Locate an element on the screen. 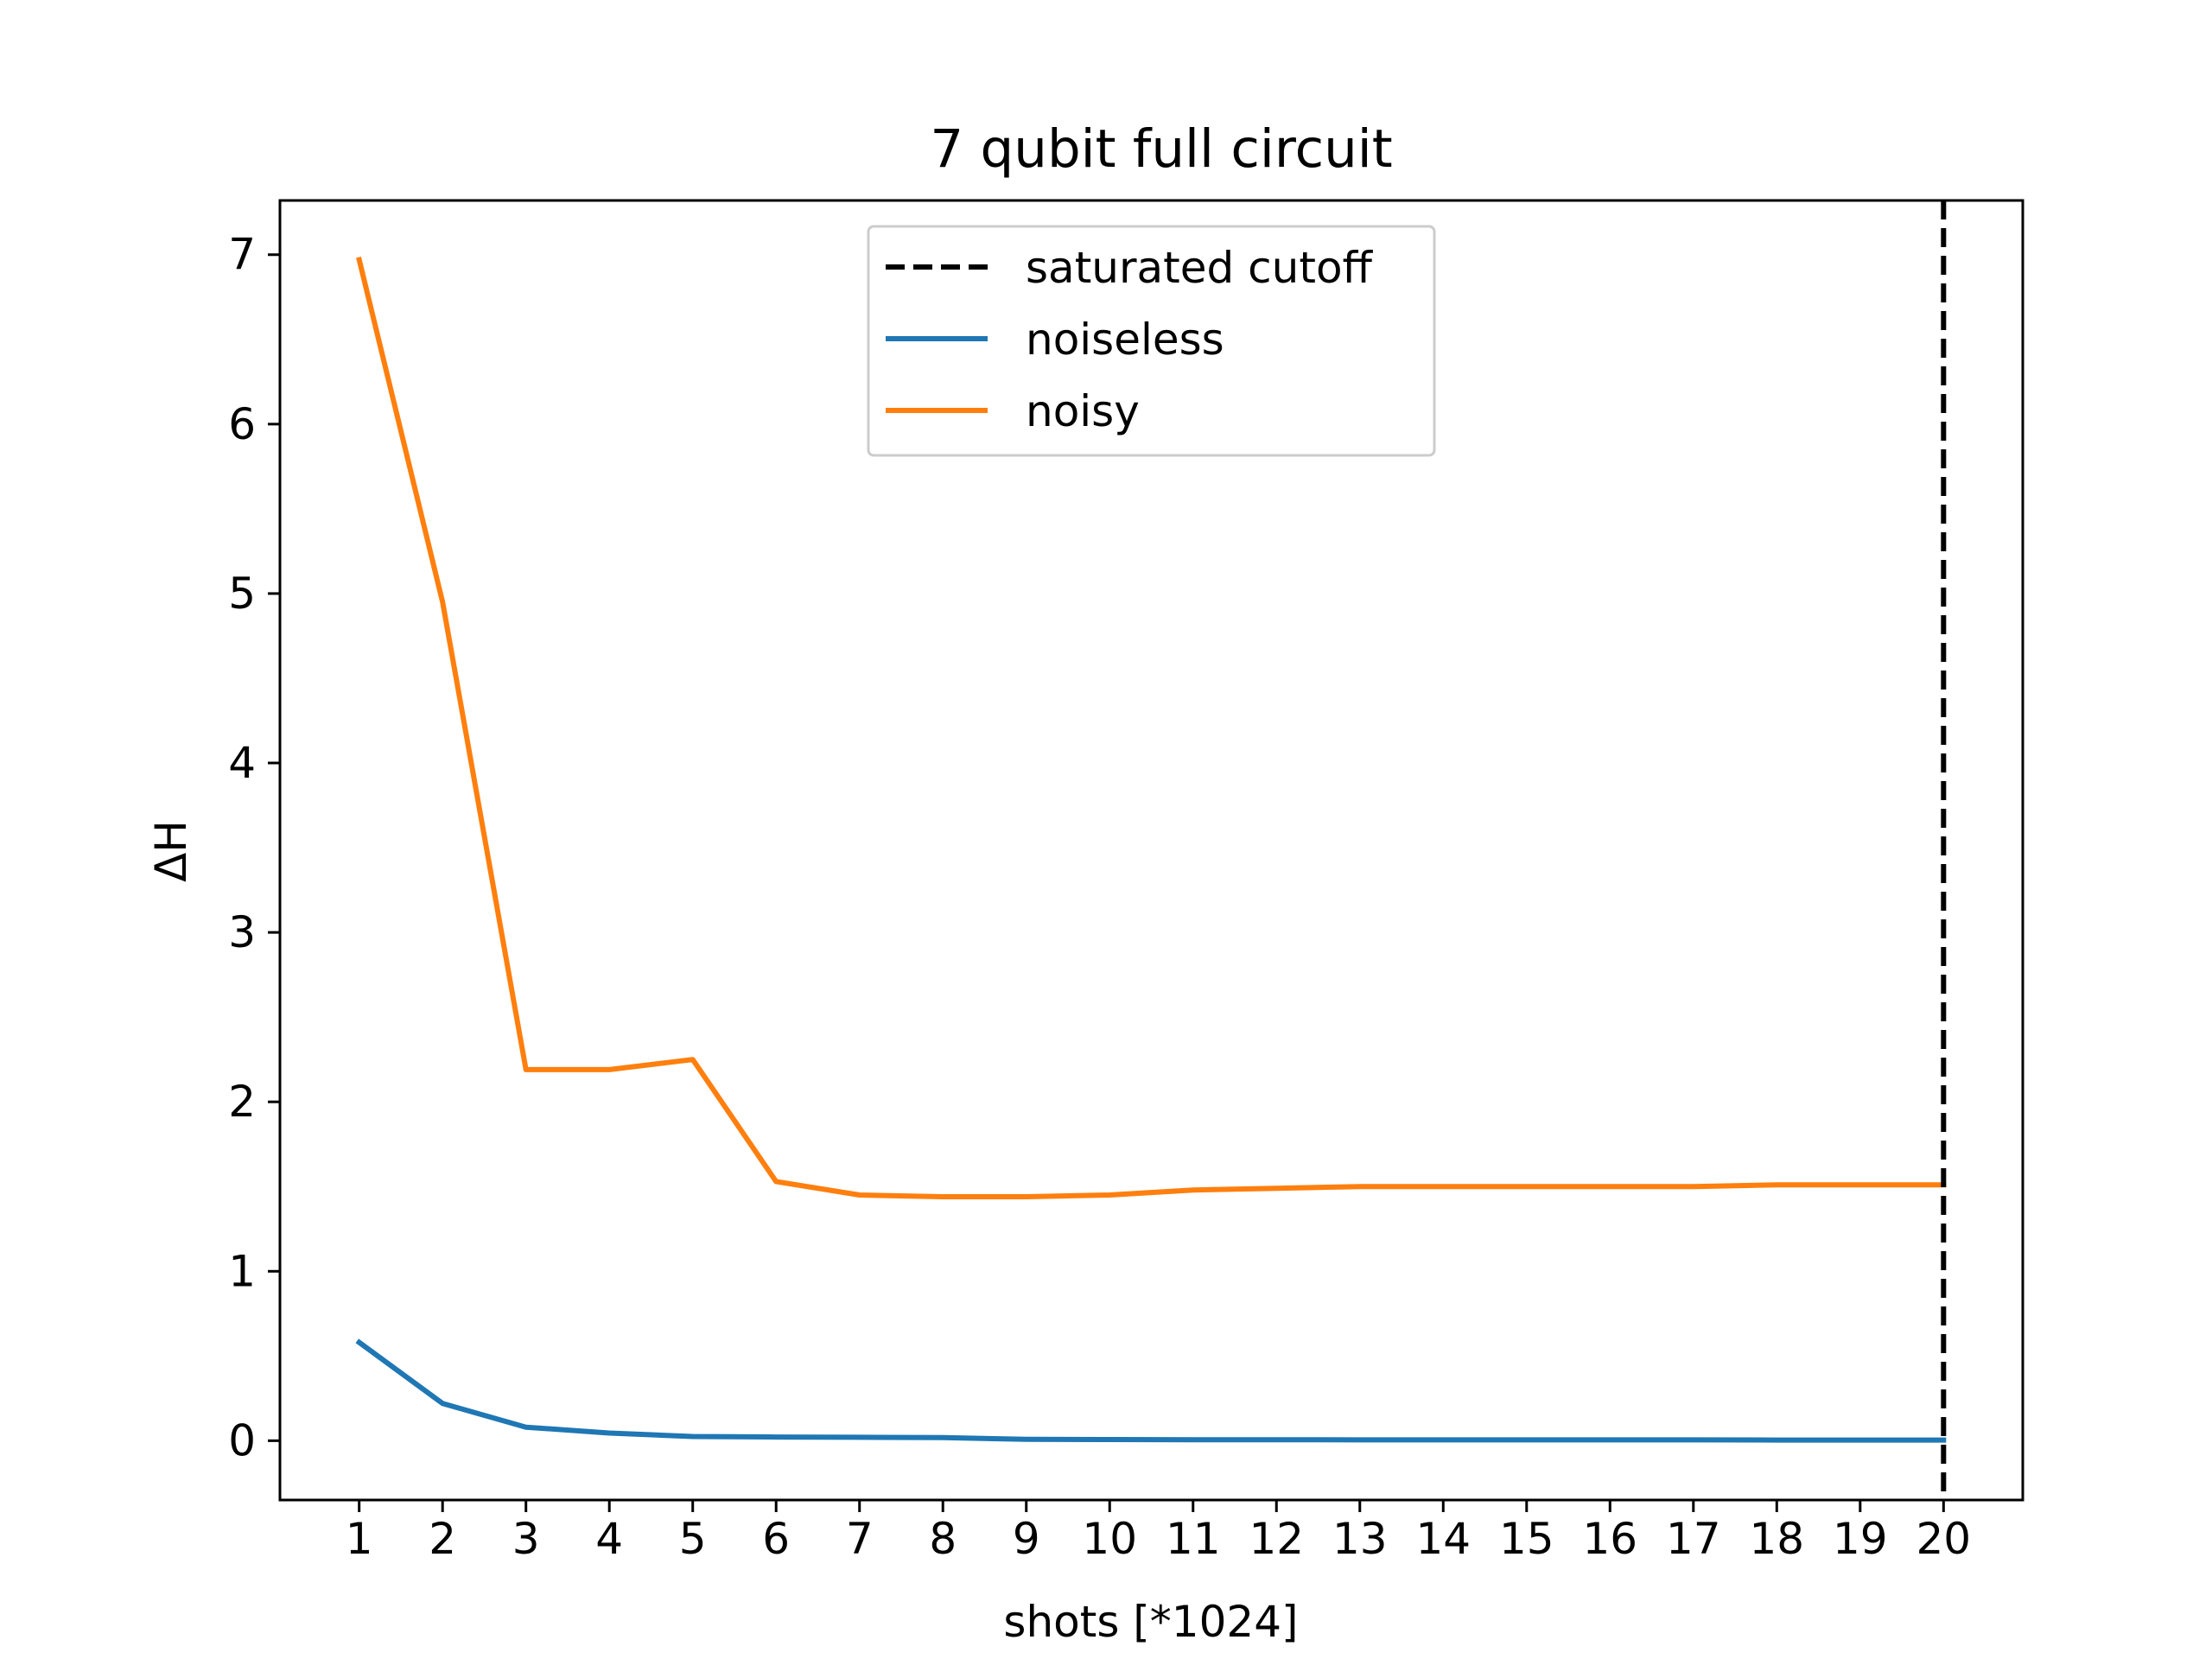 The height and width of the screenshot is (1659, 2212). series-line-noiseless is located at coordinates (1151, 1390).